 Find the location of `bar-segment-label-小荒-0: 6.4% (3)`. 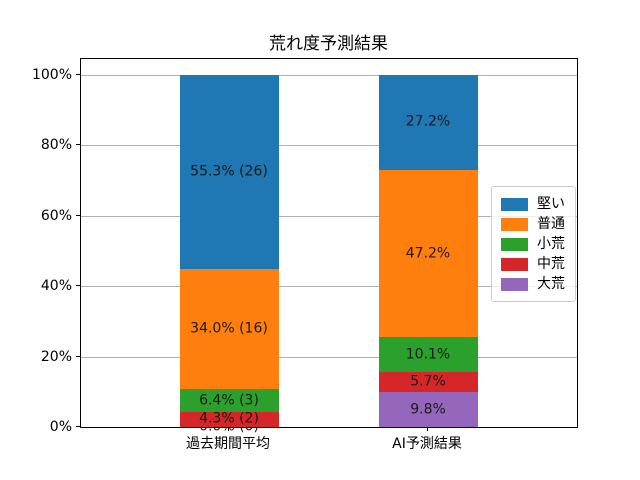

bar-segment-label-小荒-0: 6.4% (3) is located at coordinates (229, 400).